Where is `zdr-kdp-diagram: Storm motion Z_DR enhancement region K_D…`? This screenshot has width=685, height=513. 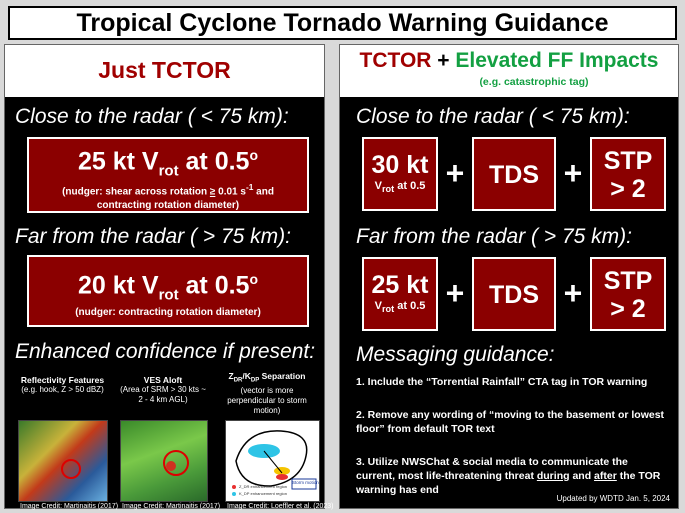 zdr-kdp-diagram: Storm motion Z_DR enhancement region K_D… is located at coordinates (272, 461).